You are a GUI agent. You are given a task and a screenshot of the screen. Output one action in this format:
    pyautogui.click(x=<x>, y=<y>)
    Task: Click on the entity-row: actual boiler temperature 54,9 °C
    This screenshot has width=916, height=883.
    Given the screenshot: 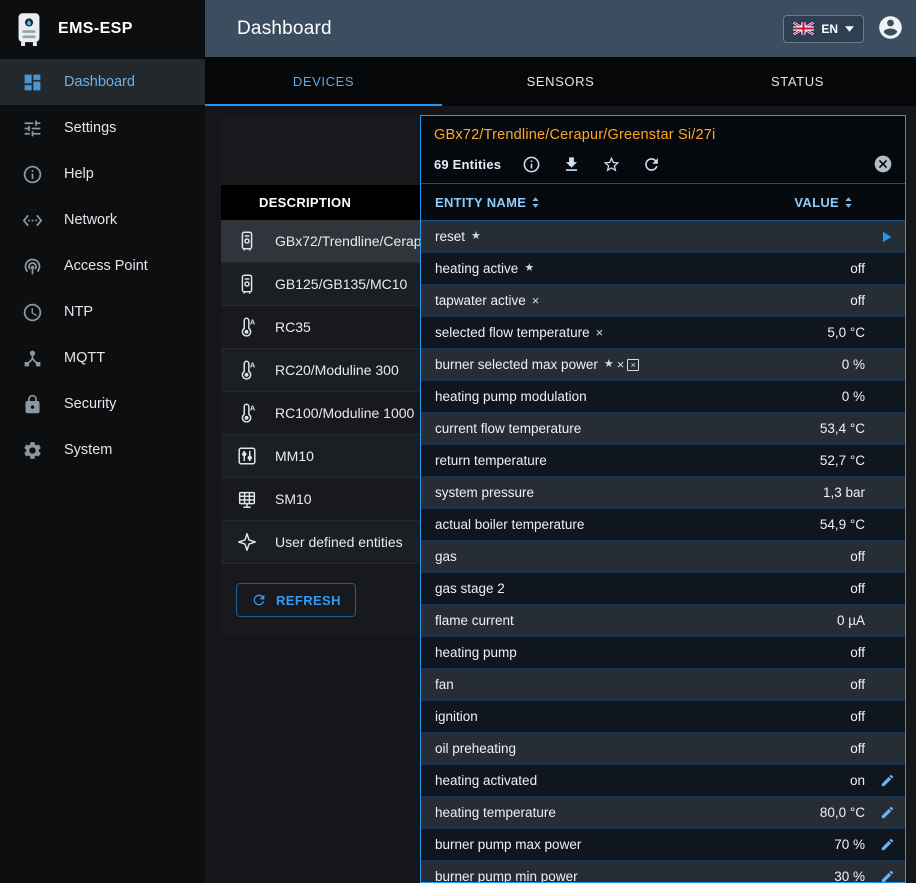 What is the action you would take?
    pyautogui.click(x=663, y=525)
    